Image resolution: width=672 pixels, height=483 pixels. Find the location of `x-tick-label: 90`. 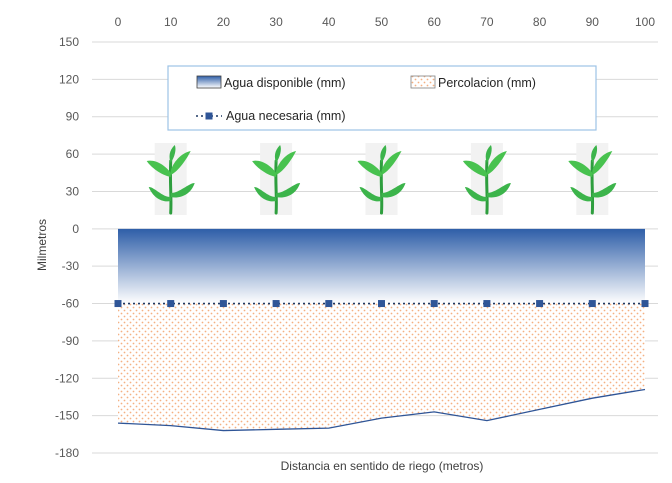

x-tick-label: 90 is located at coordinates (593, 22).